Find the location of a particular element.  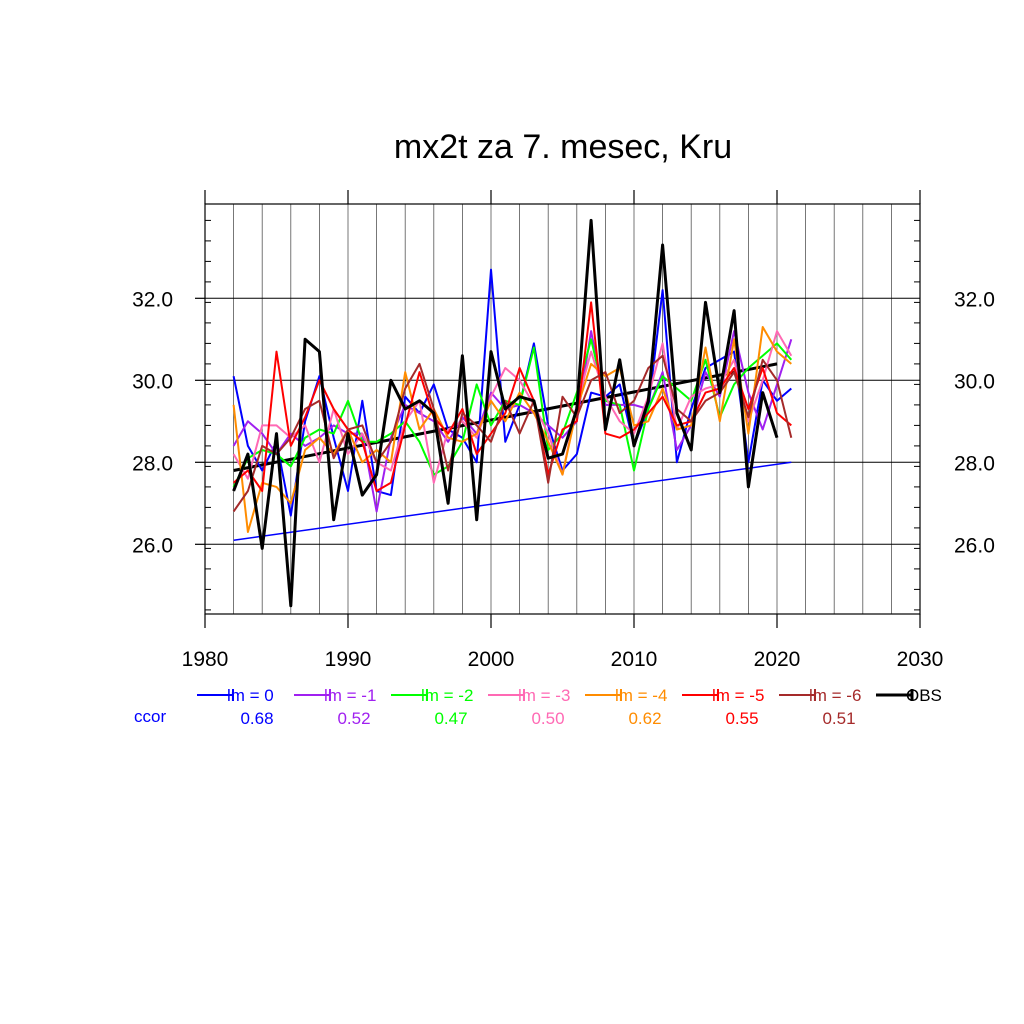

ccor-value: 0.55 is located at coordinates (741, 718).